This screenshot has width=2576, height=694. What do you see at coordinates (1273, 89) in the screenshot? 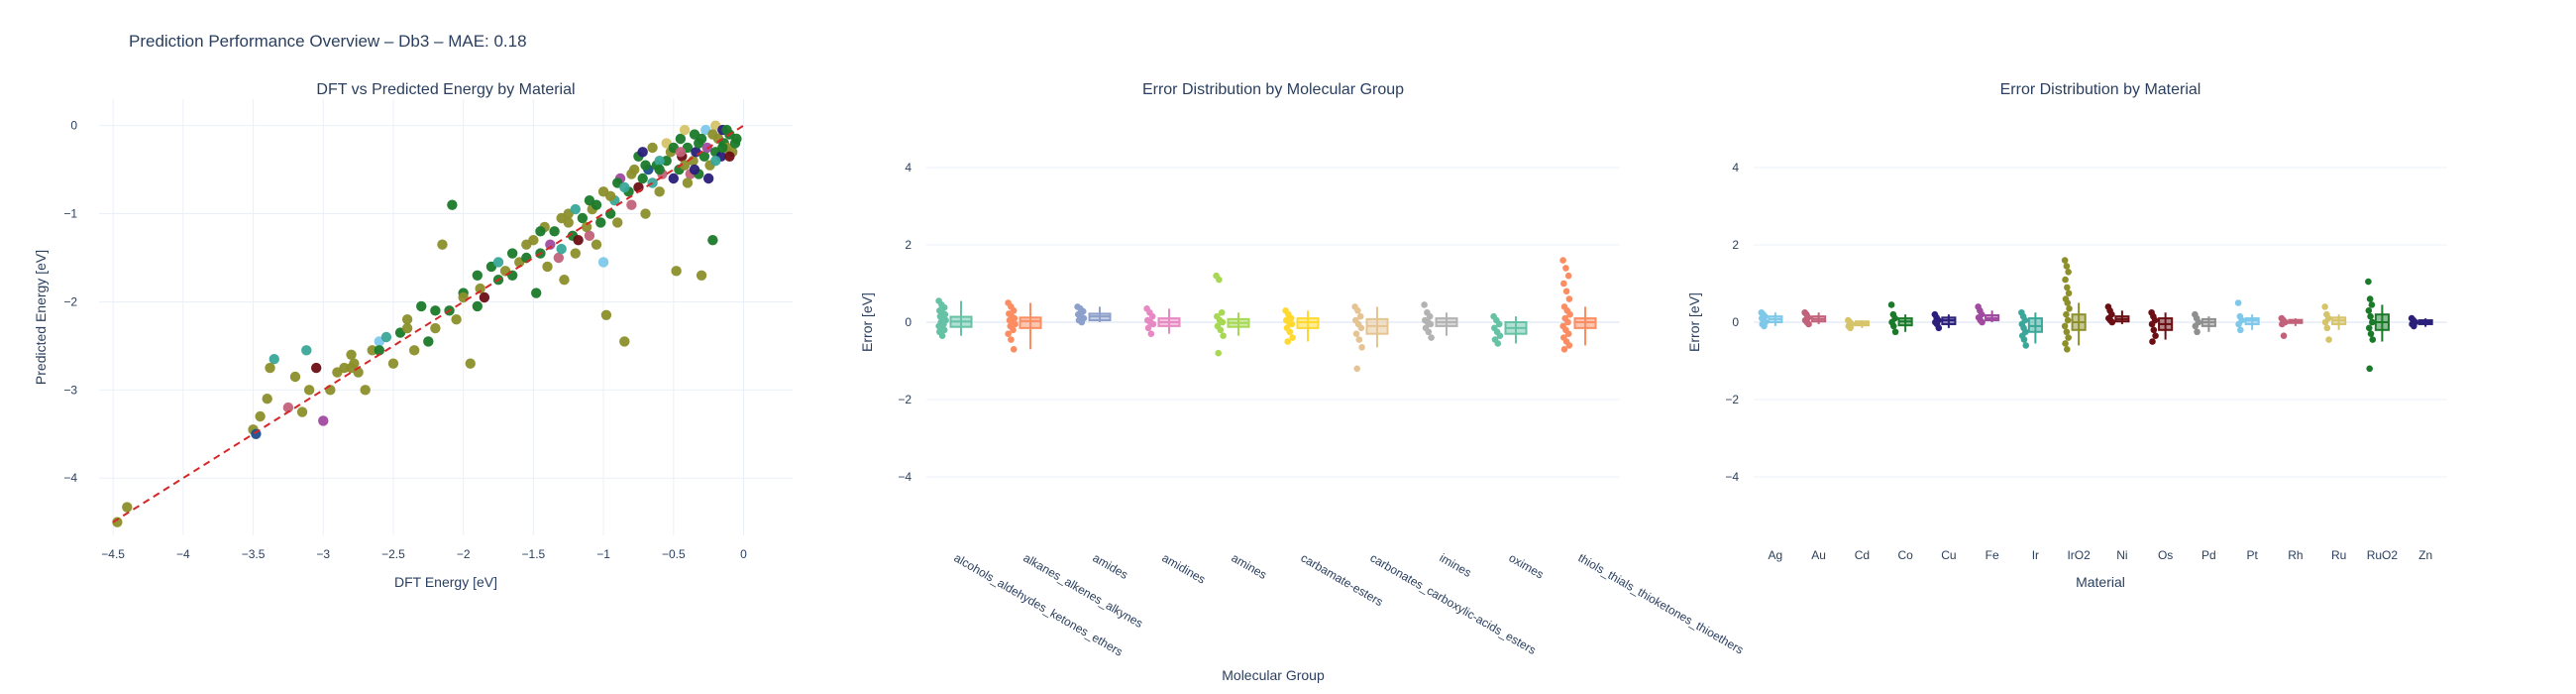
I see `group-box-title: Error Distribution by Molecular Group` at bounding box center [1273, 89].